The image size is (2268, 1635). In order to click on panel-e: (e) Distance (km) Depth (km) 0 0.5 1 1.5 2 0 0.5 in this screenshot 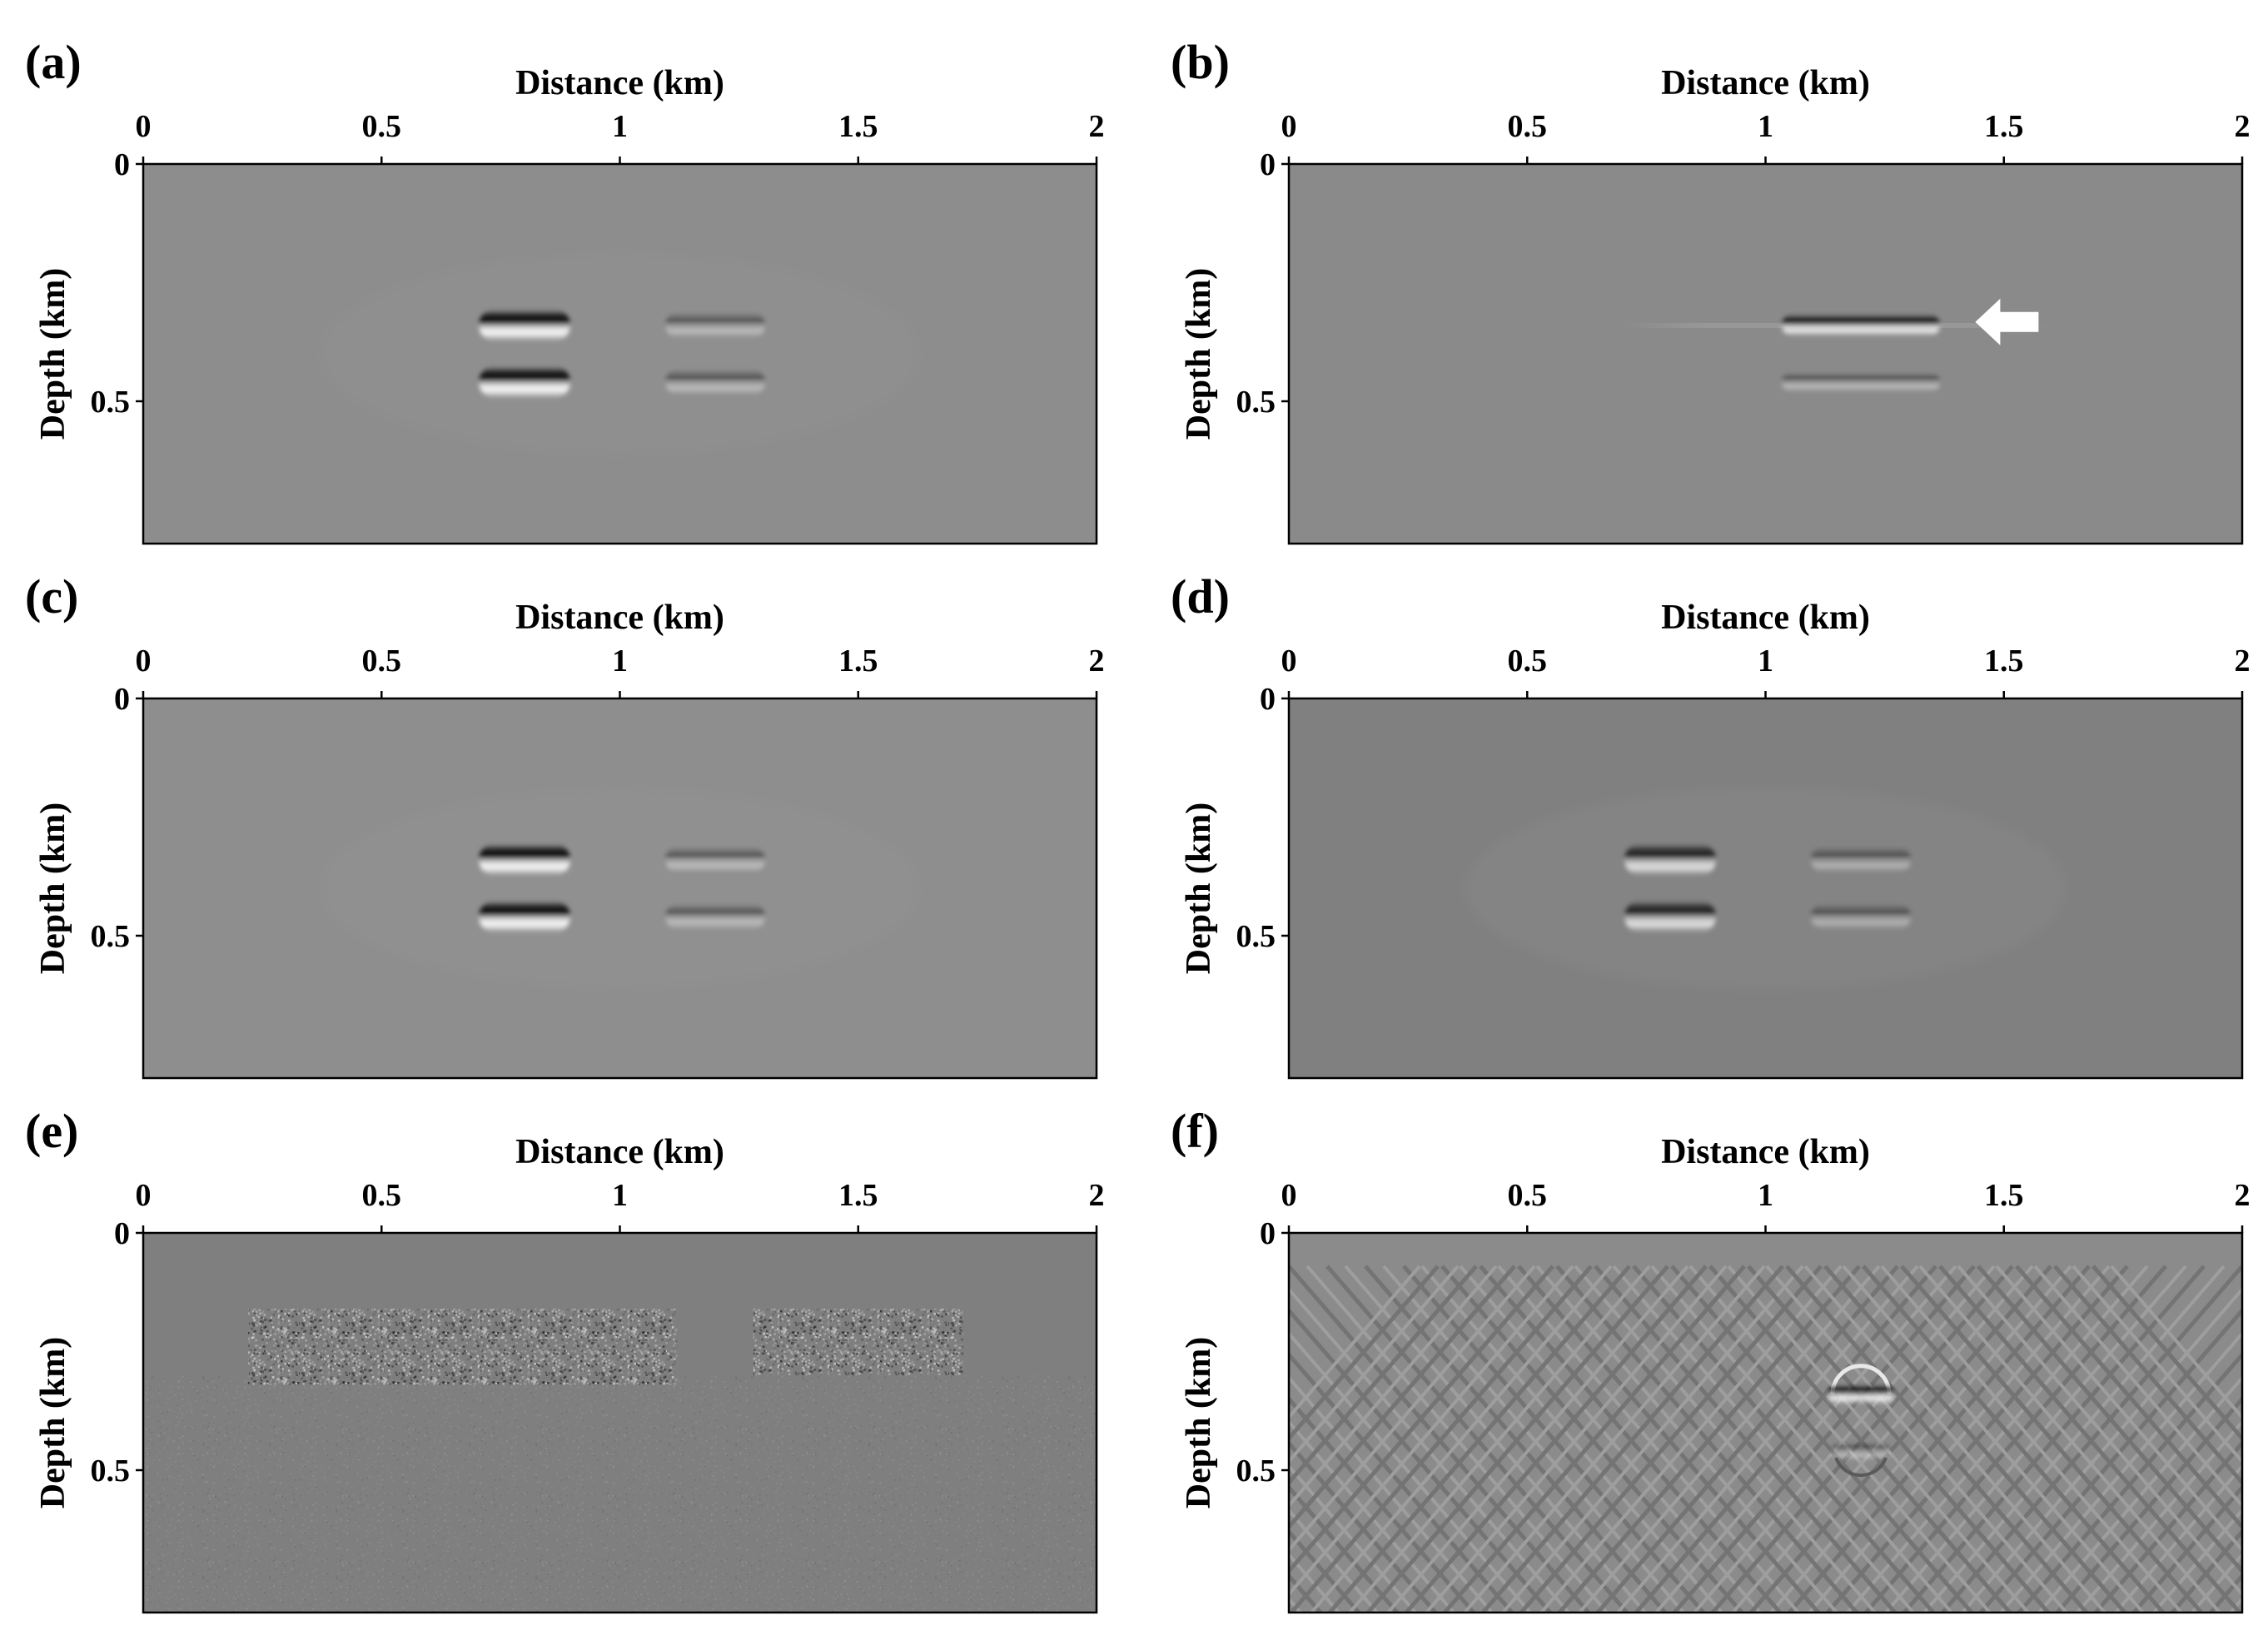, I will do `click(565, 1359)`.